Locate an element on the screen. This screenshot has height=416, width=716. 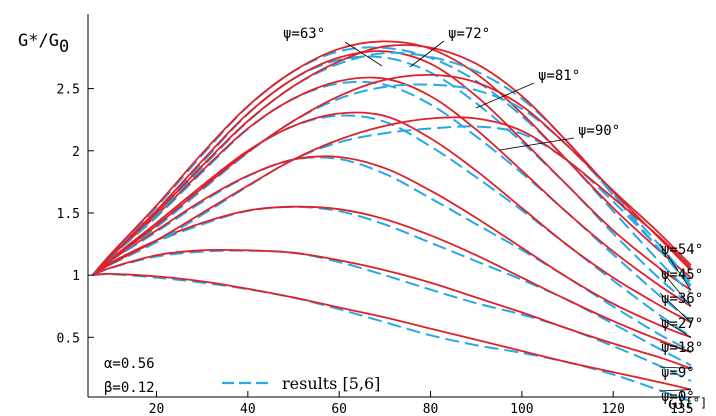
x-tick-label-20: 20 is located at coordinates (157, 409).